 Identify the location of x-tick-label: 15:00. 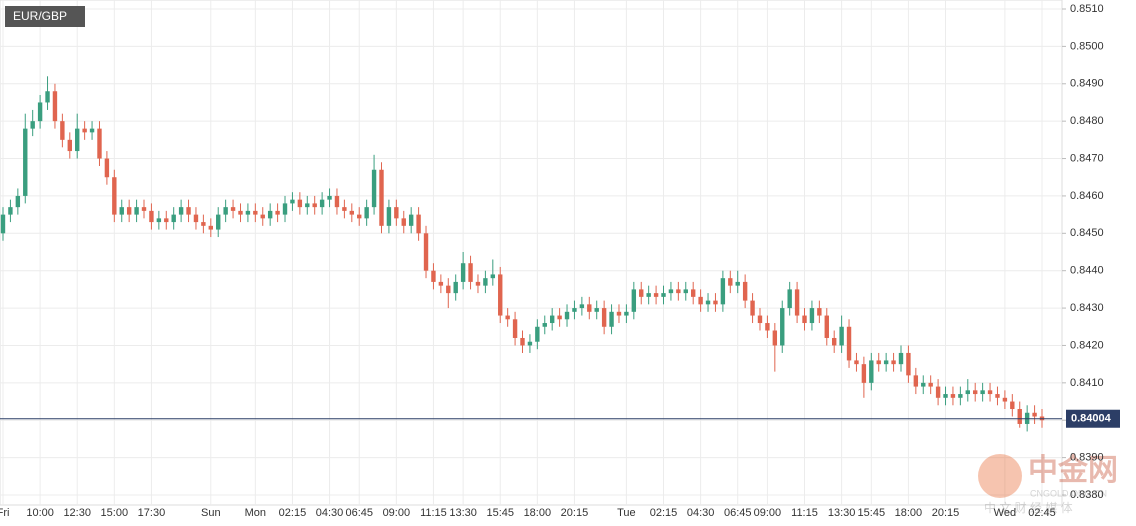
(115, 513).